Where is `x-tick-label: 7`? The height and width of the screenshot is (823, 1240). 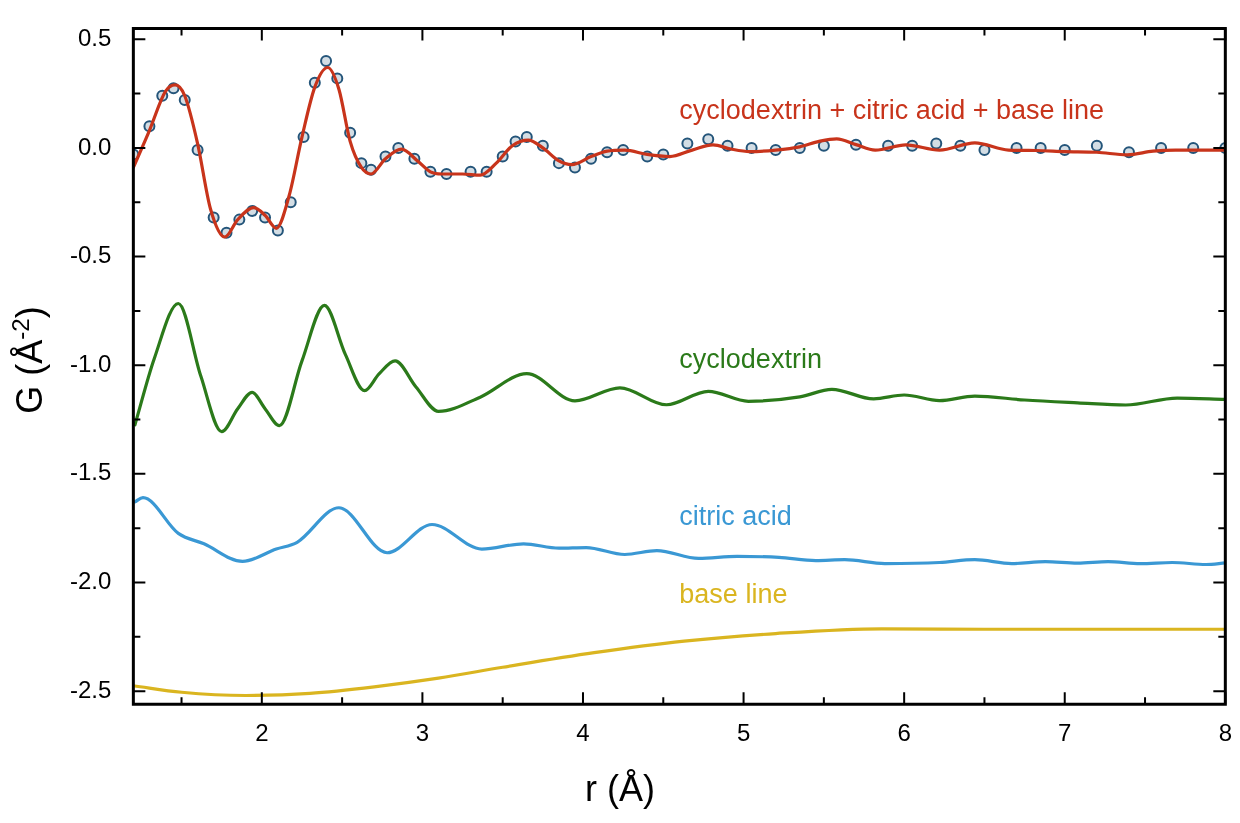
x-tick-label: 7 is located at coordinates (1065, 733).